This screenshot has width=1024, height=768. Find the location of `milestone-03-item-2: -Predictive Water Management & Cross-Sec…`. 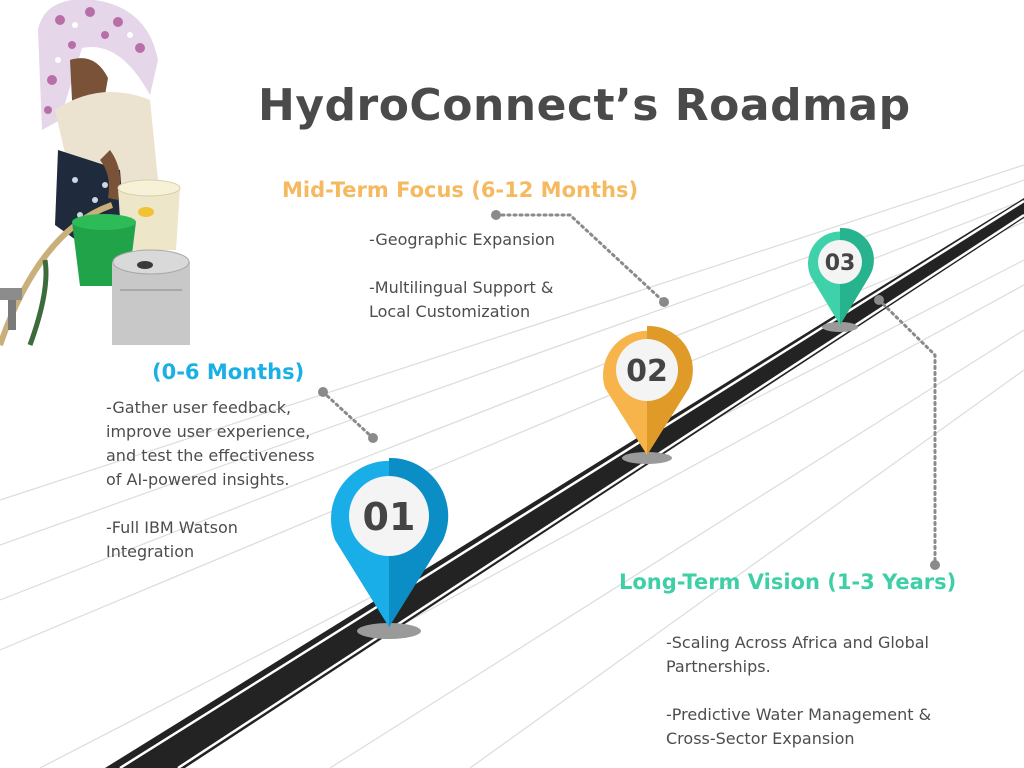

milestone-03-item-2: -Predictive Water Management & Cross-Sec… is located at coordinates (799, 726).